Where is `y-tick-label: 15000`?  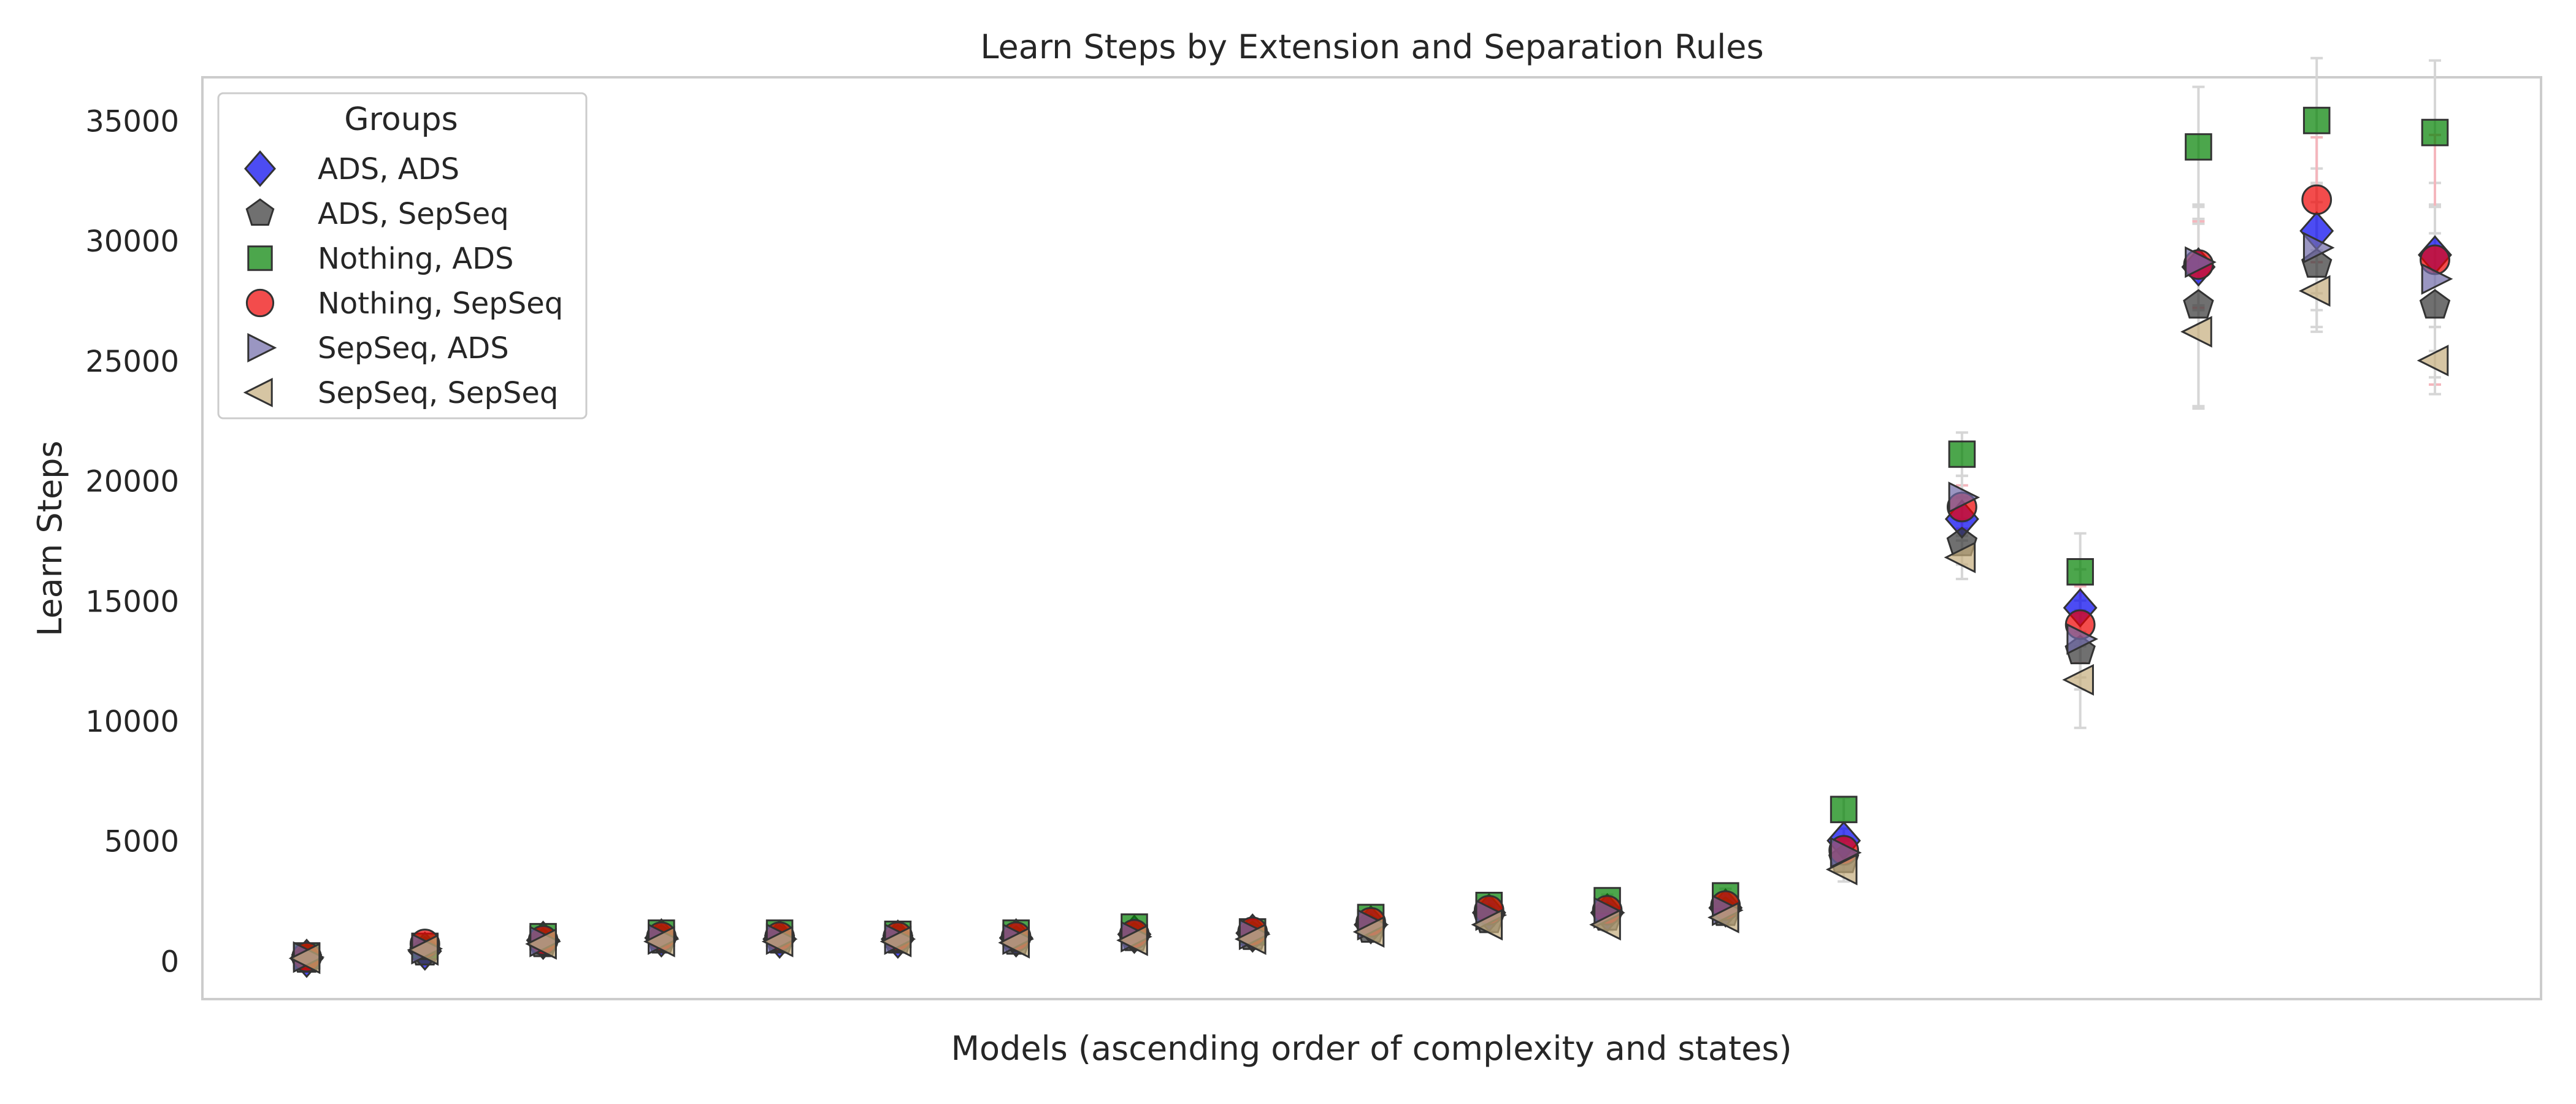 y-tick-label: 15000 is located at coordinates (132, 602).